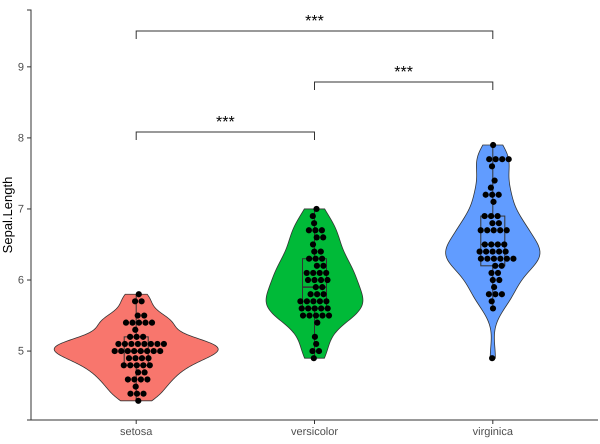 This screenshot has width=600, height=444. I want to click on y-tick-label: 5, so click(21, 352).